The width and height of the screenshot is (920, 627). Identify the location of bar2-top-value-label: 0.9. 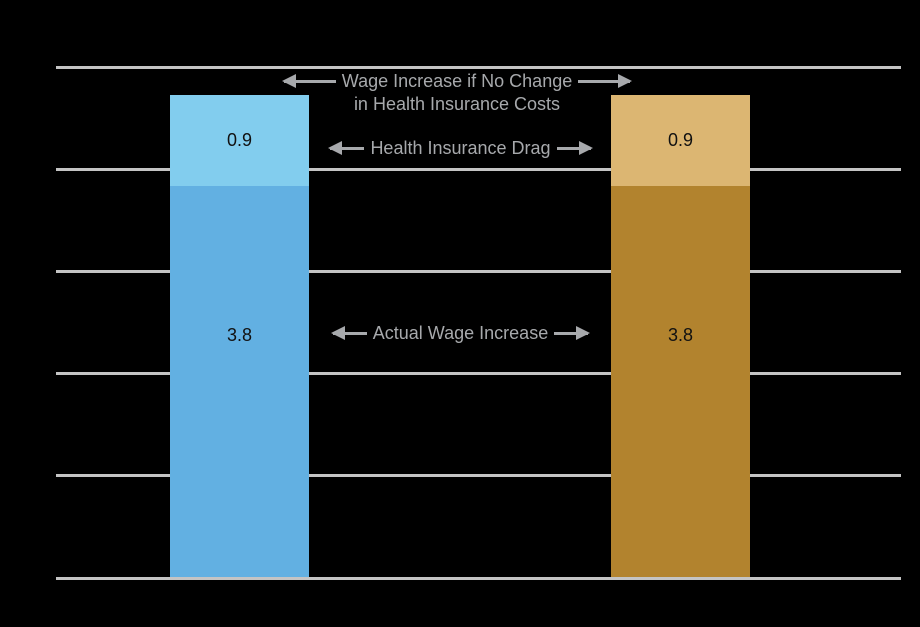
(680, 140).